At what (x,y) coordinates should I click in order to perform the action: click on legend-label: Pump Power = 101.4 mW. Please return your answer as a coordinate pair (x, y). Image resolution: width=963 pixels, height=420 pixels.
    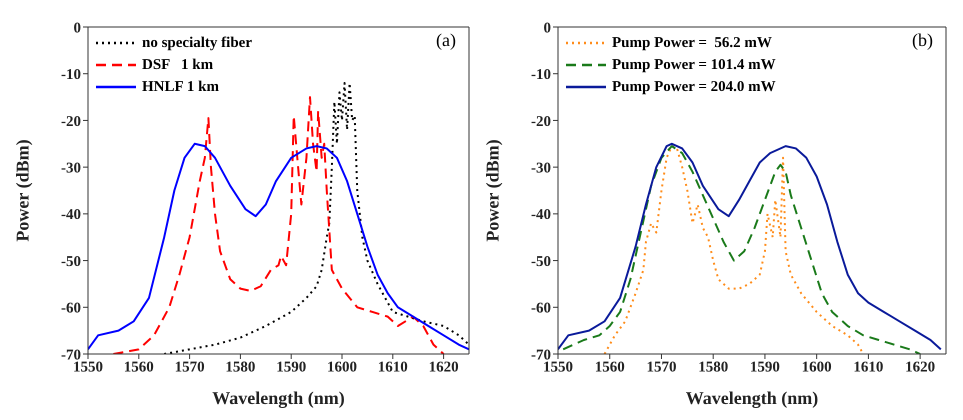
    Looking at the image, I should click on (694, 65).